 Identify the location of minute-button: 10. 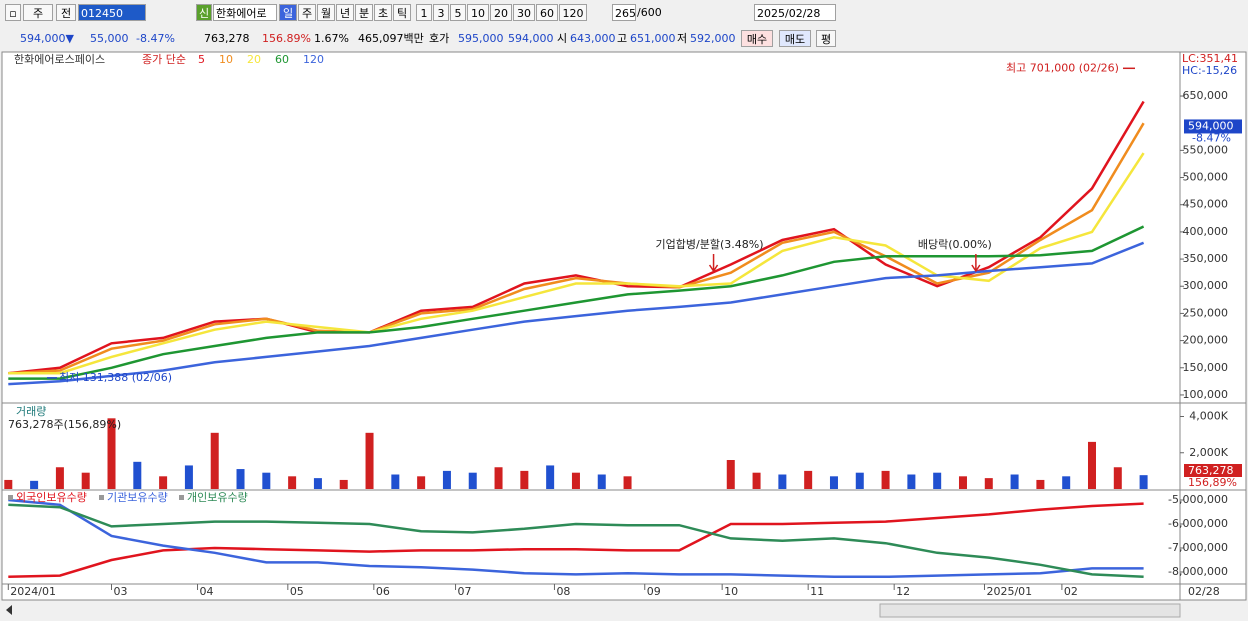
(478, 12).